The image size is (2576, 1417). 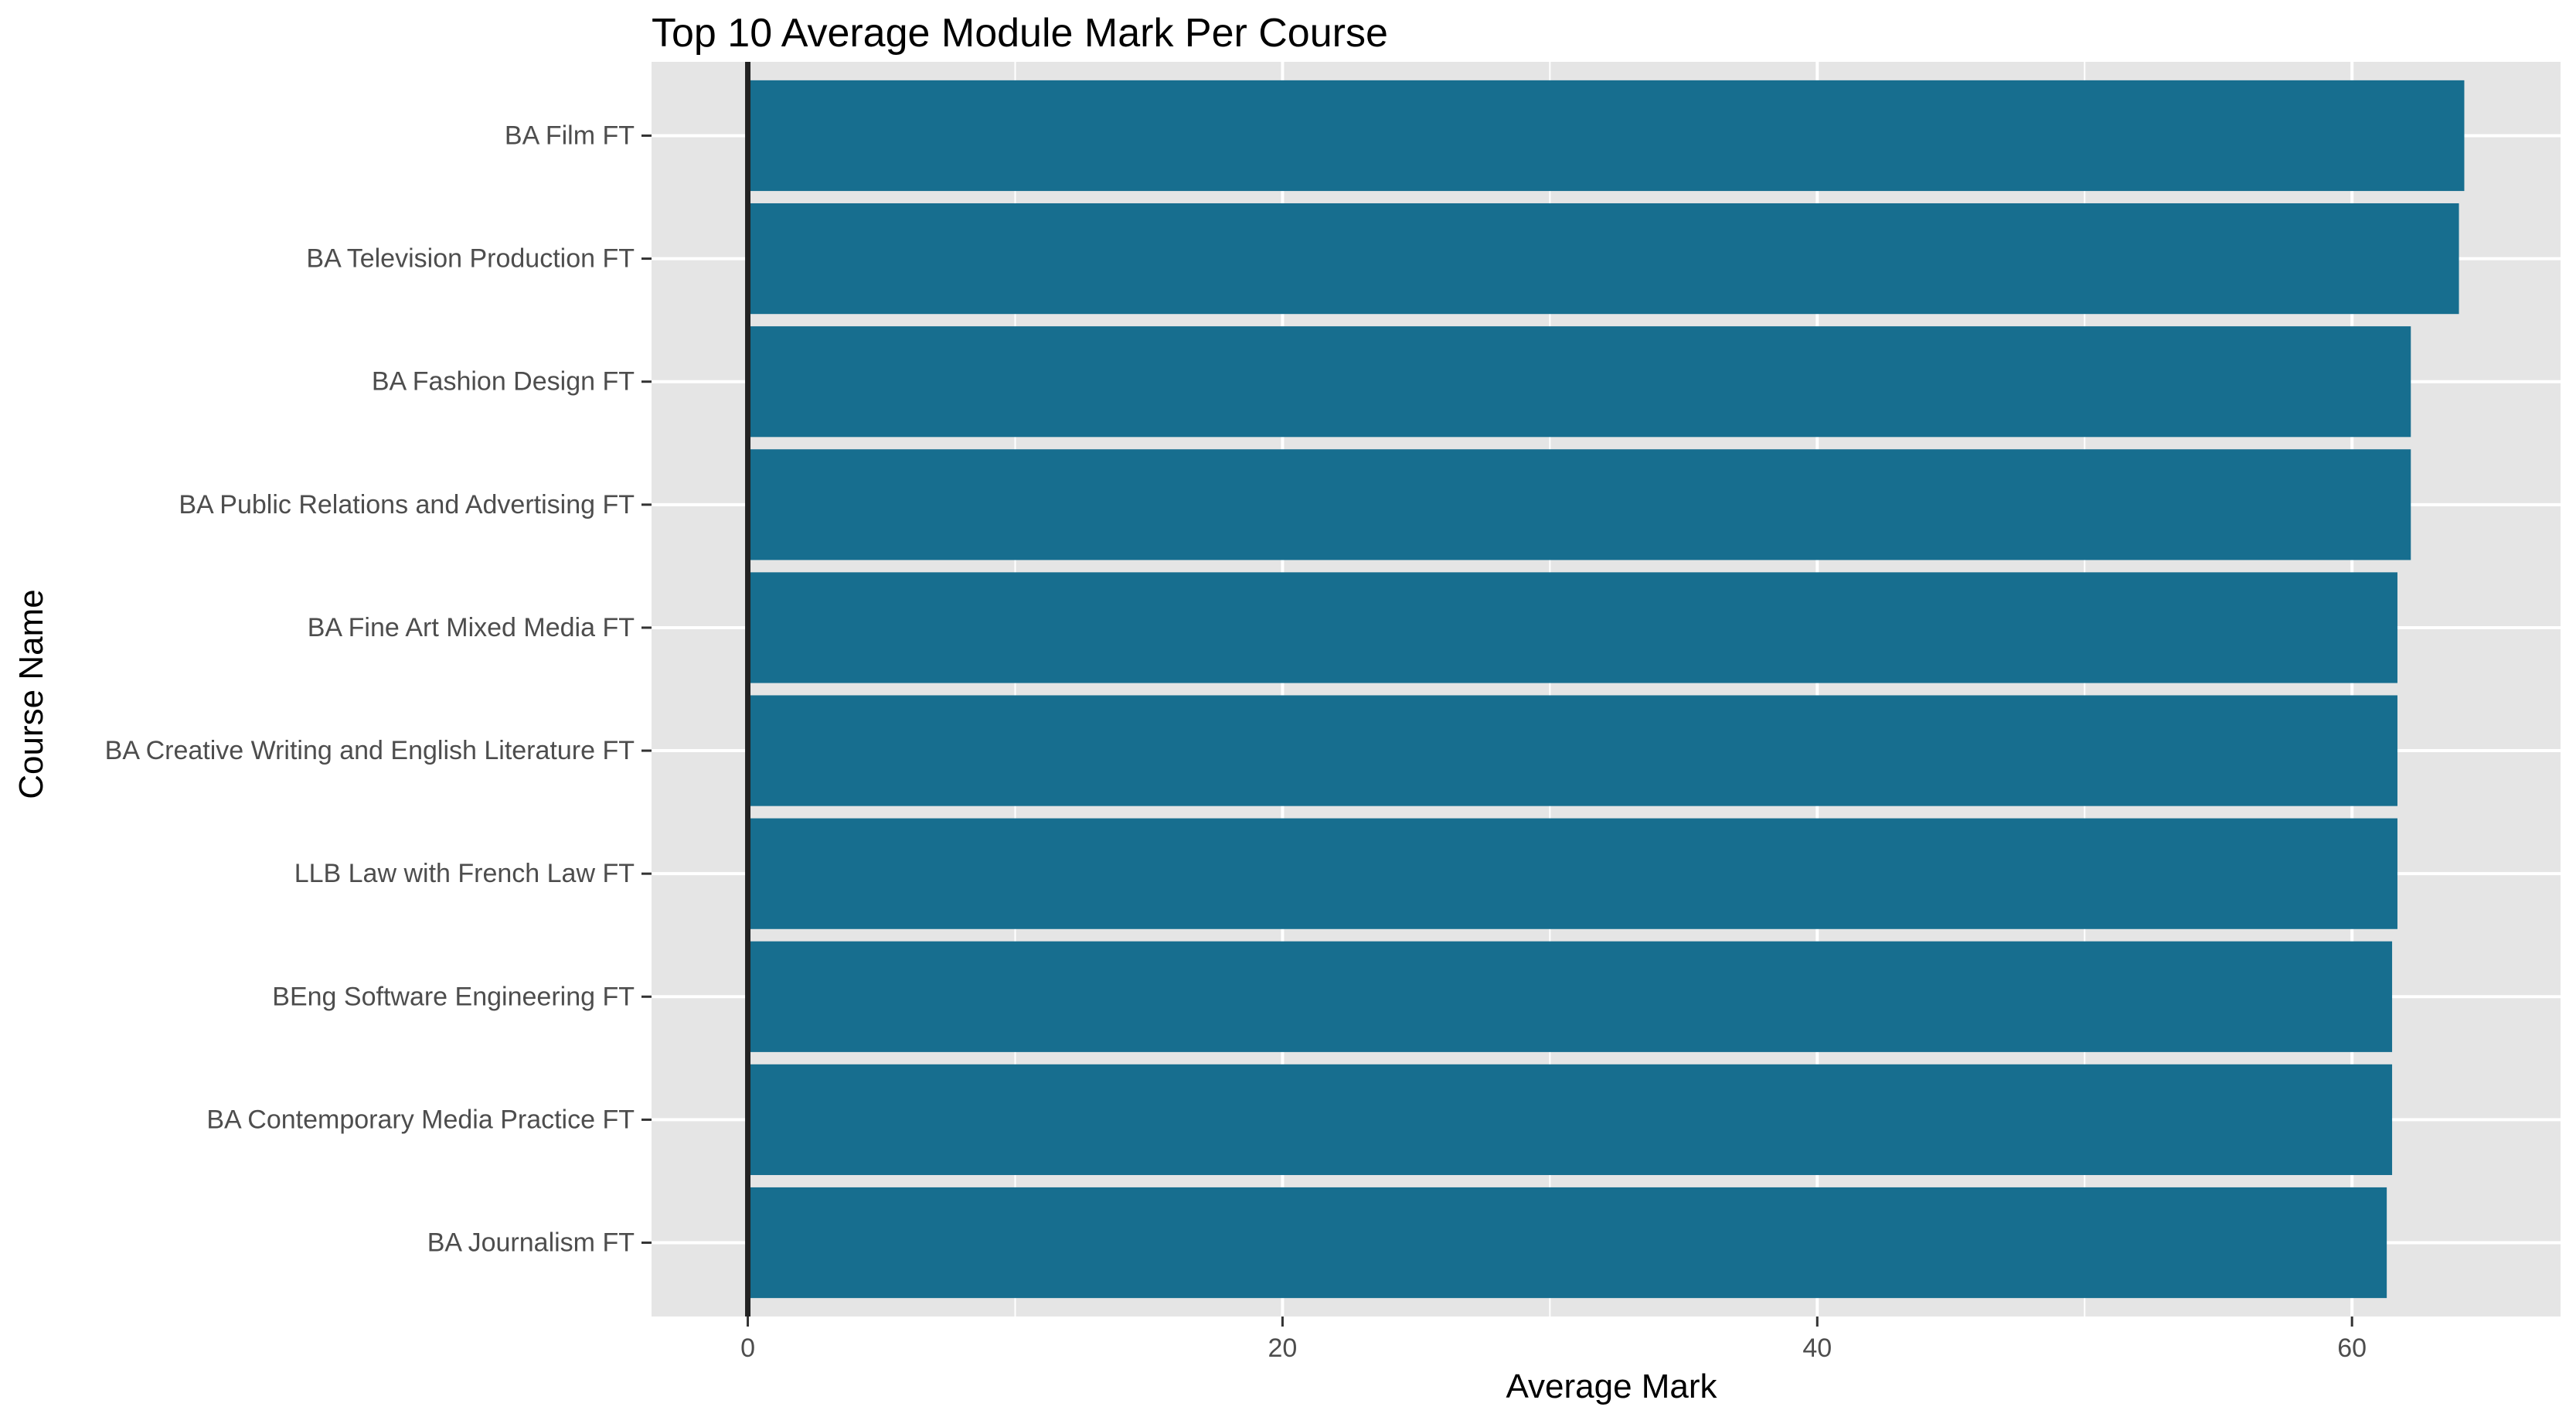 I want to click on y-axis-title: Course Name, so click(x=31, y=694).